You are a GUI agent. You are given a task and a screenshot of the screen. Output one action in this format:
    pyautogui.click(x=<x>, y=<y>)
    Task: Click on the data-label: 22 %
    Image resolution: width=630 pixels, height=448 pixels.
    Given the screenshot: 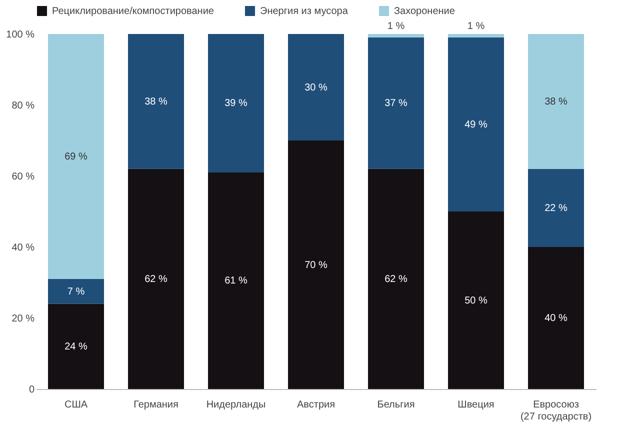 What is the action you would take?
    pyautogui.click(x=556, y=208)
    